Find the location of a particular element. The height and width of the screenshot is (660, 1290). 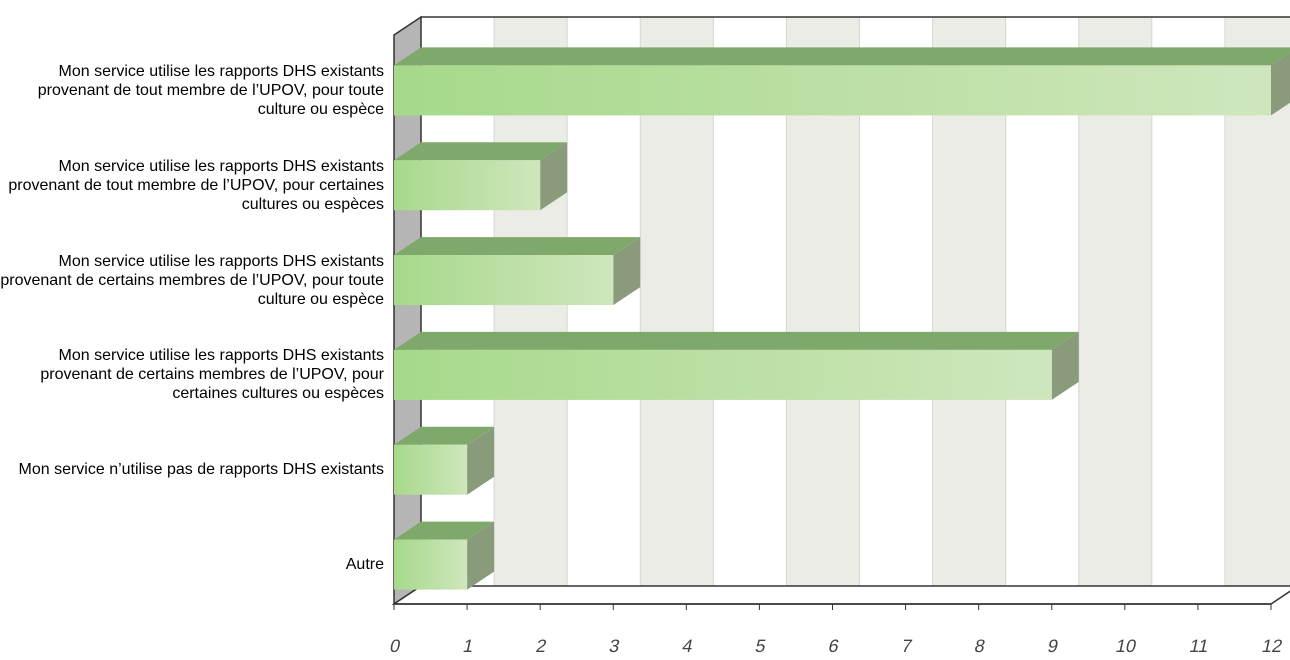

x-tick-label: 6 is located at coordinates (834, 645).